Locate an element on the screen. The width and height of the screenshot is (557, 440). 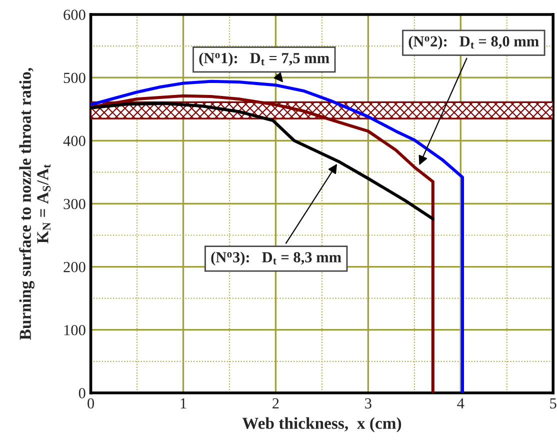
y-tick-label: 100 is located at coordinates (75, 330).